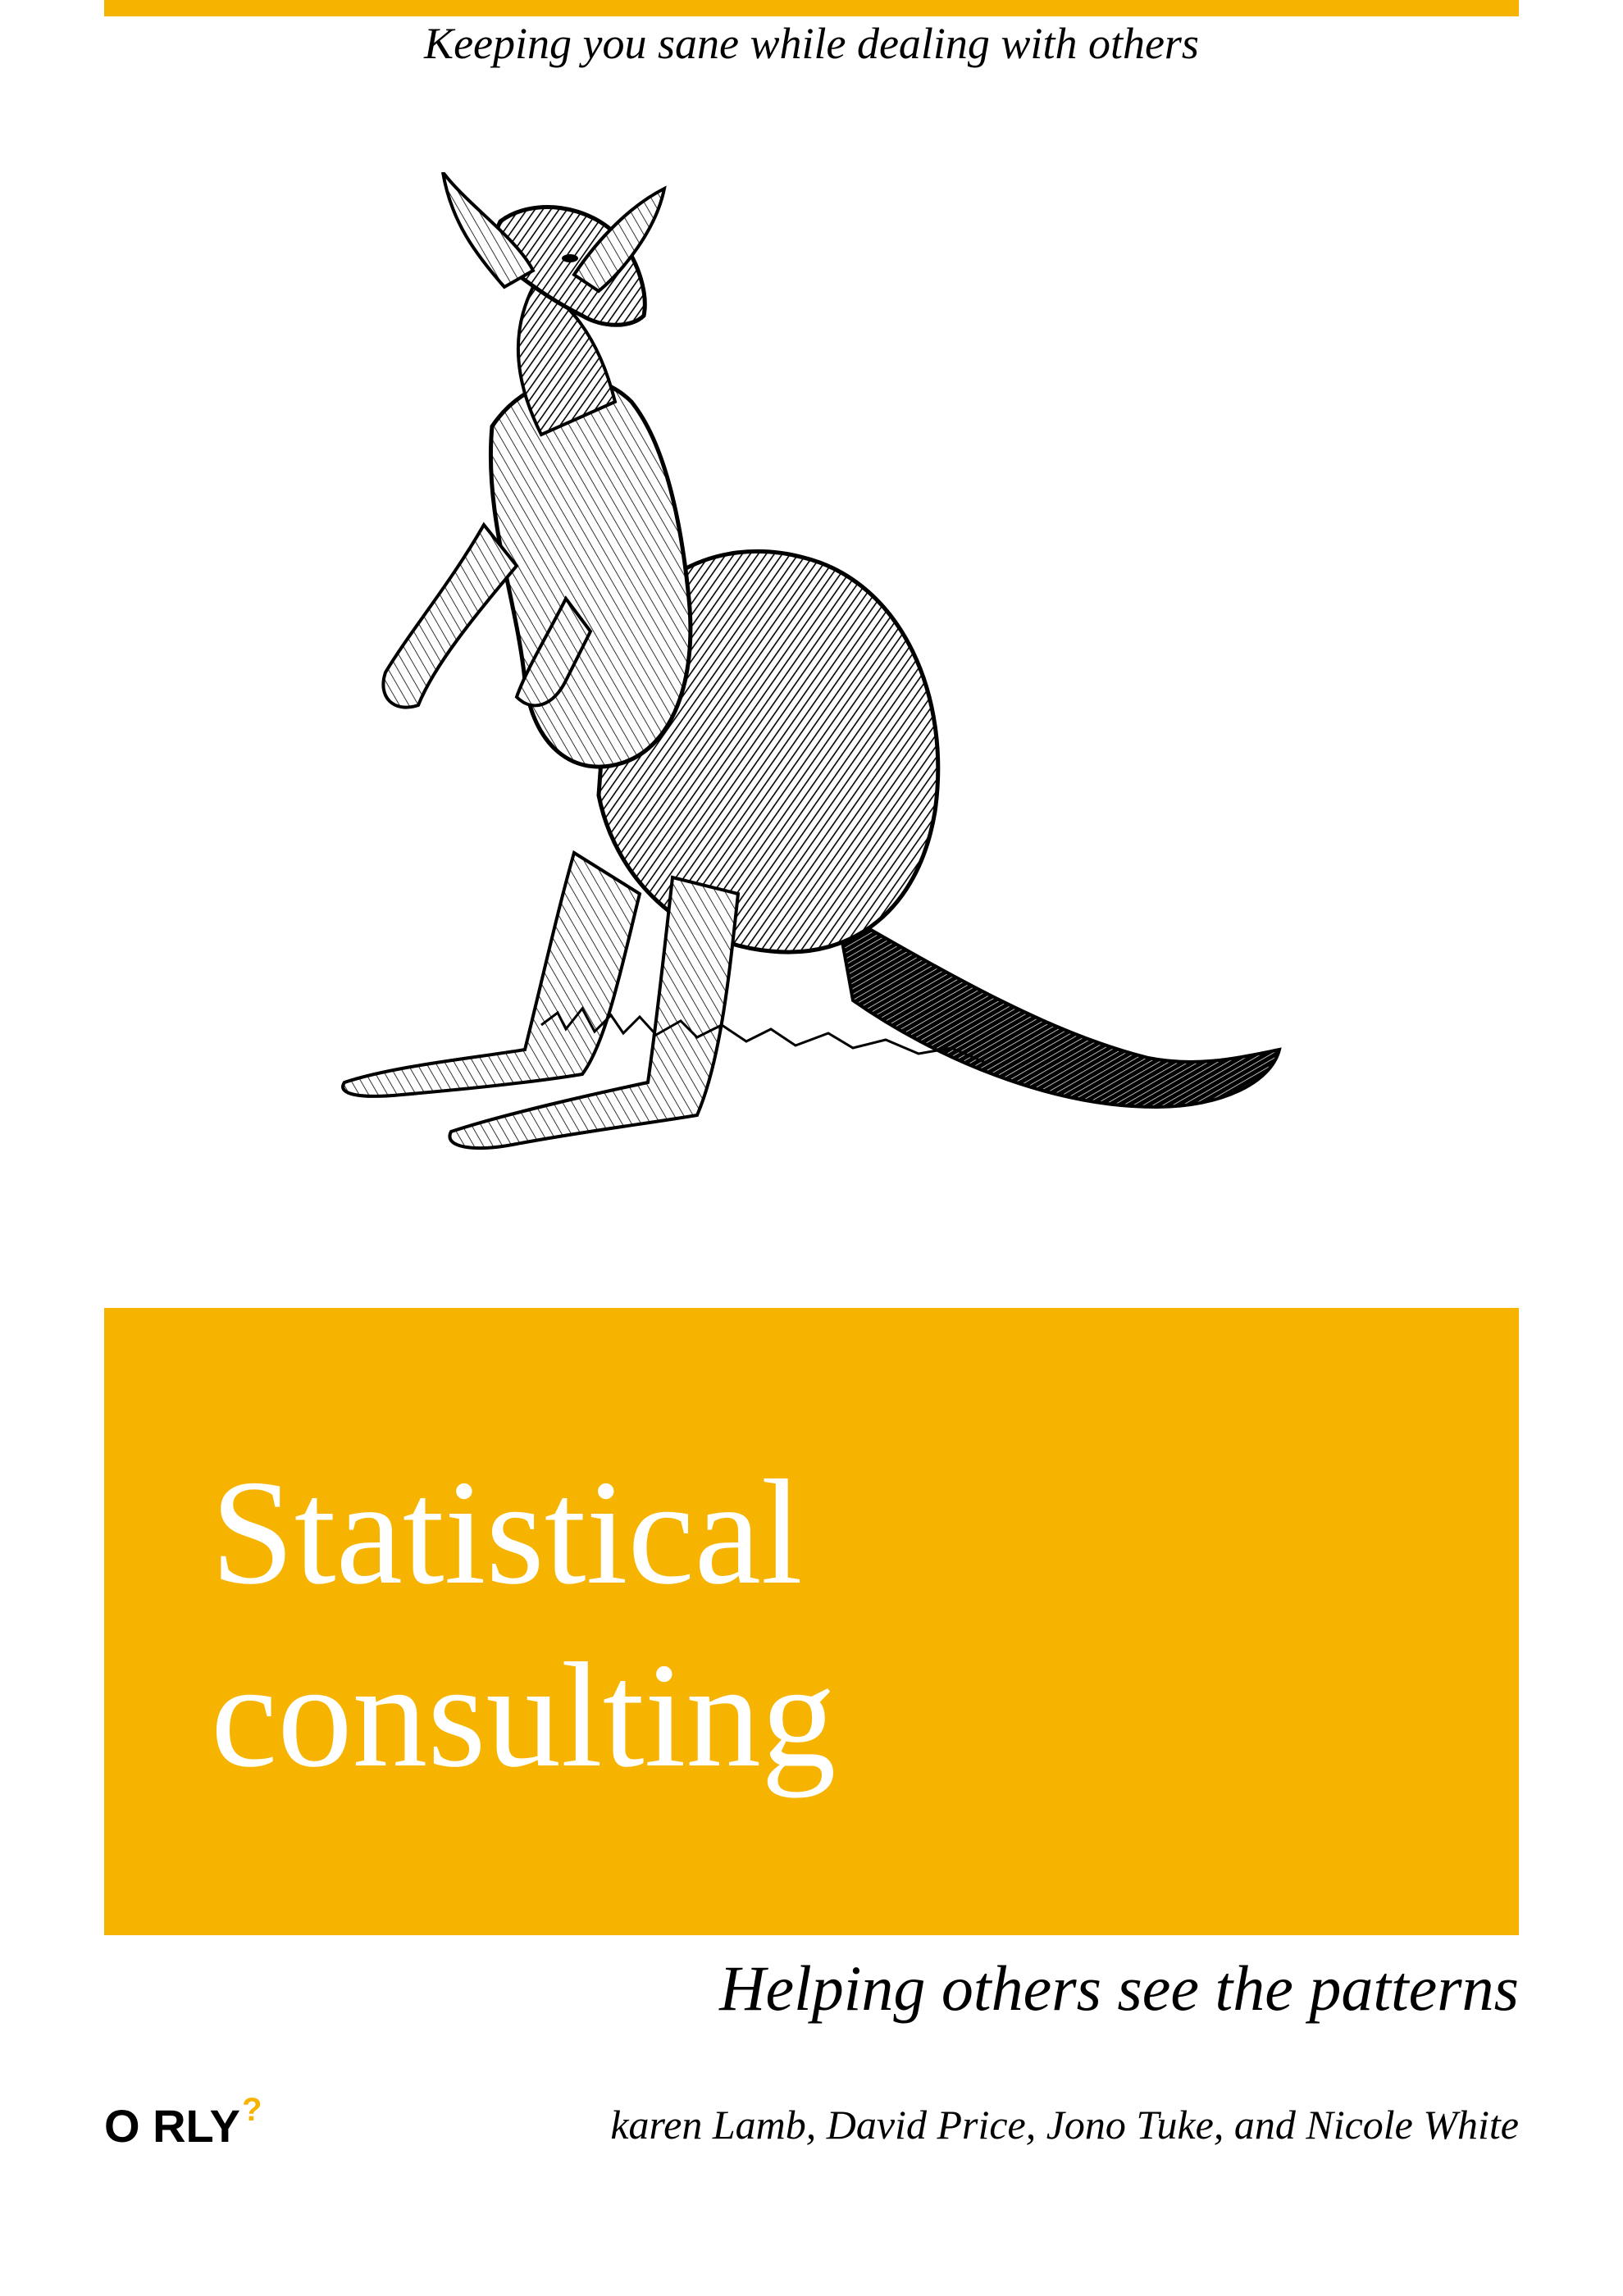  I want to click on cover-subtitle: Helping others see the patterns, so click(1119, 1988).